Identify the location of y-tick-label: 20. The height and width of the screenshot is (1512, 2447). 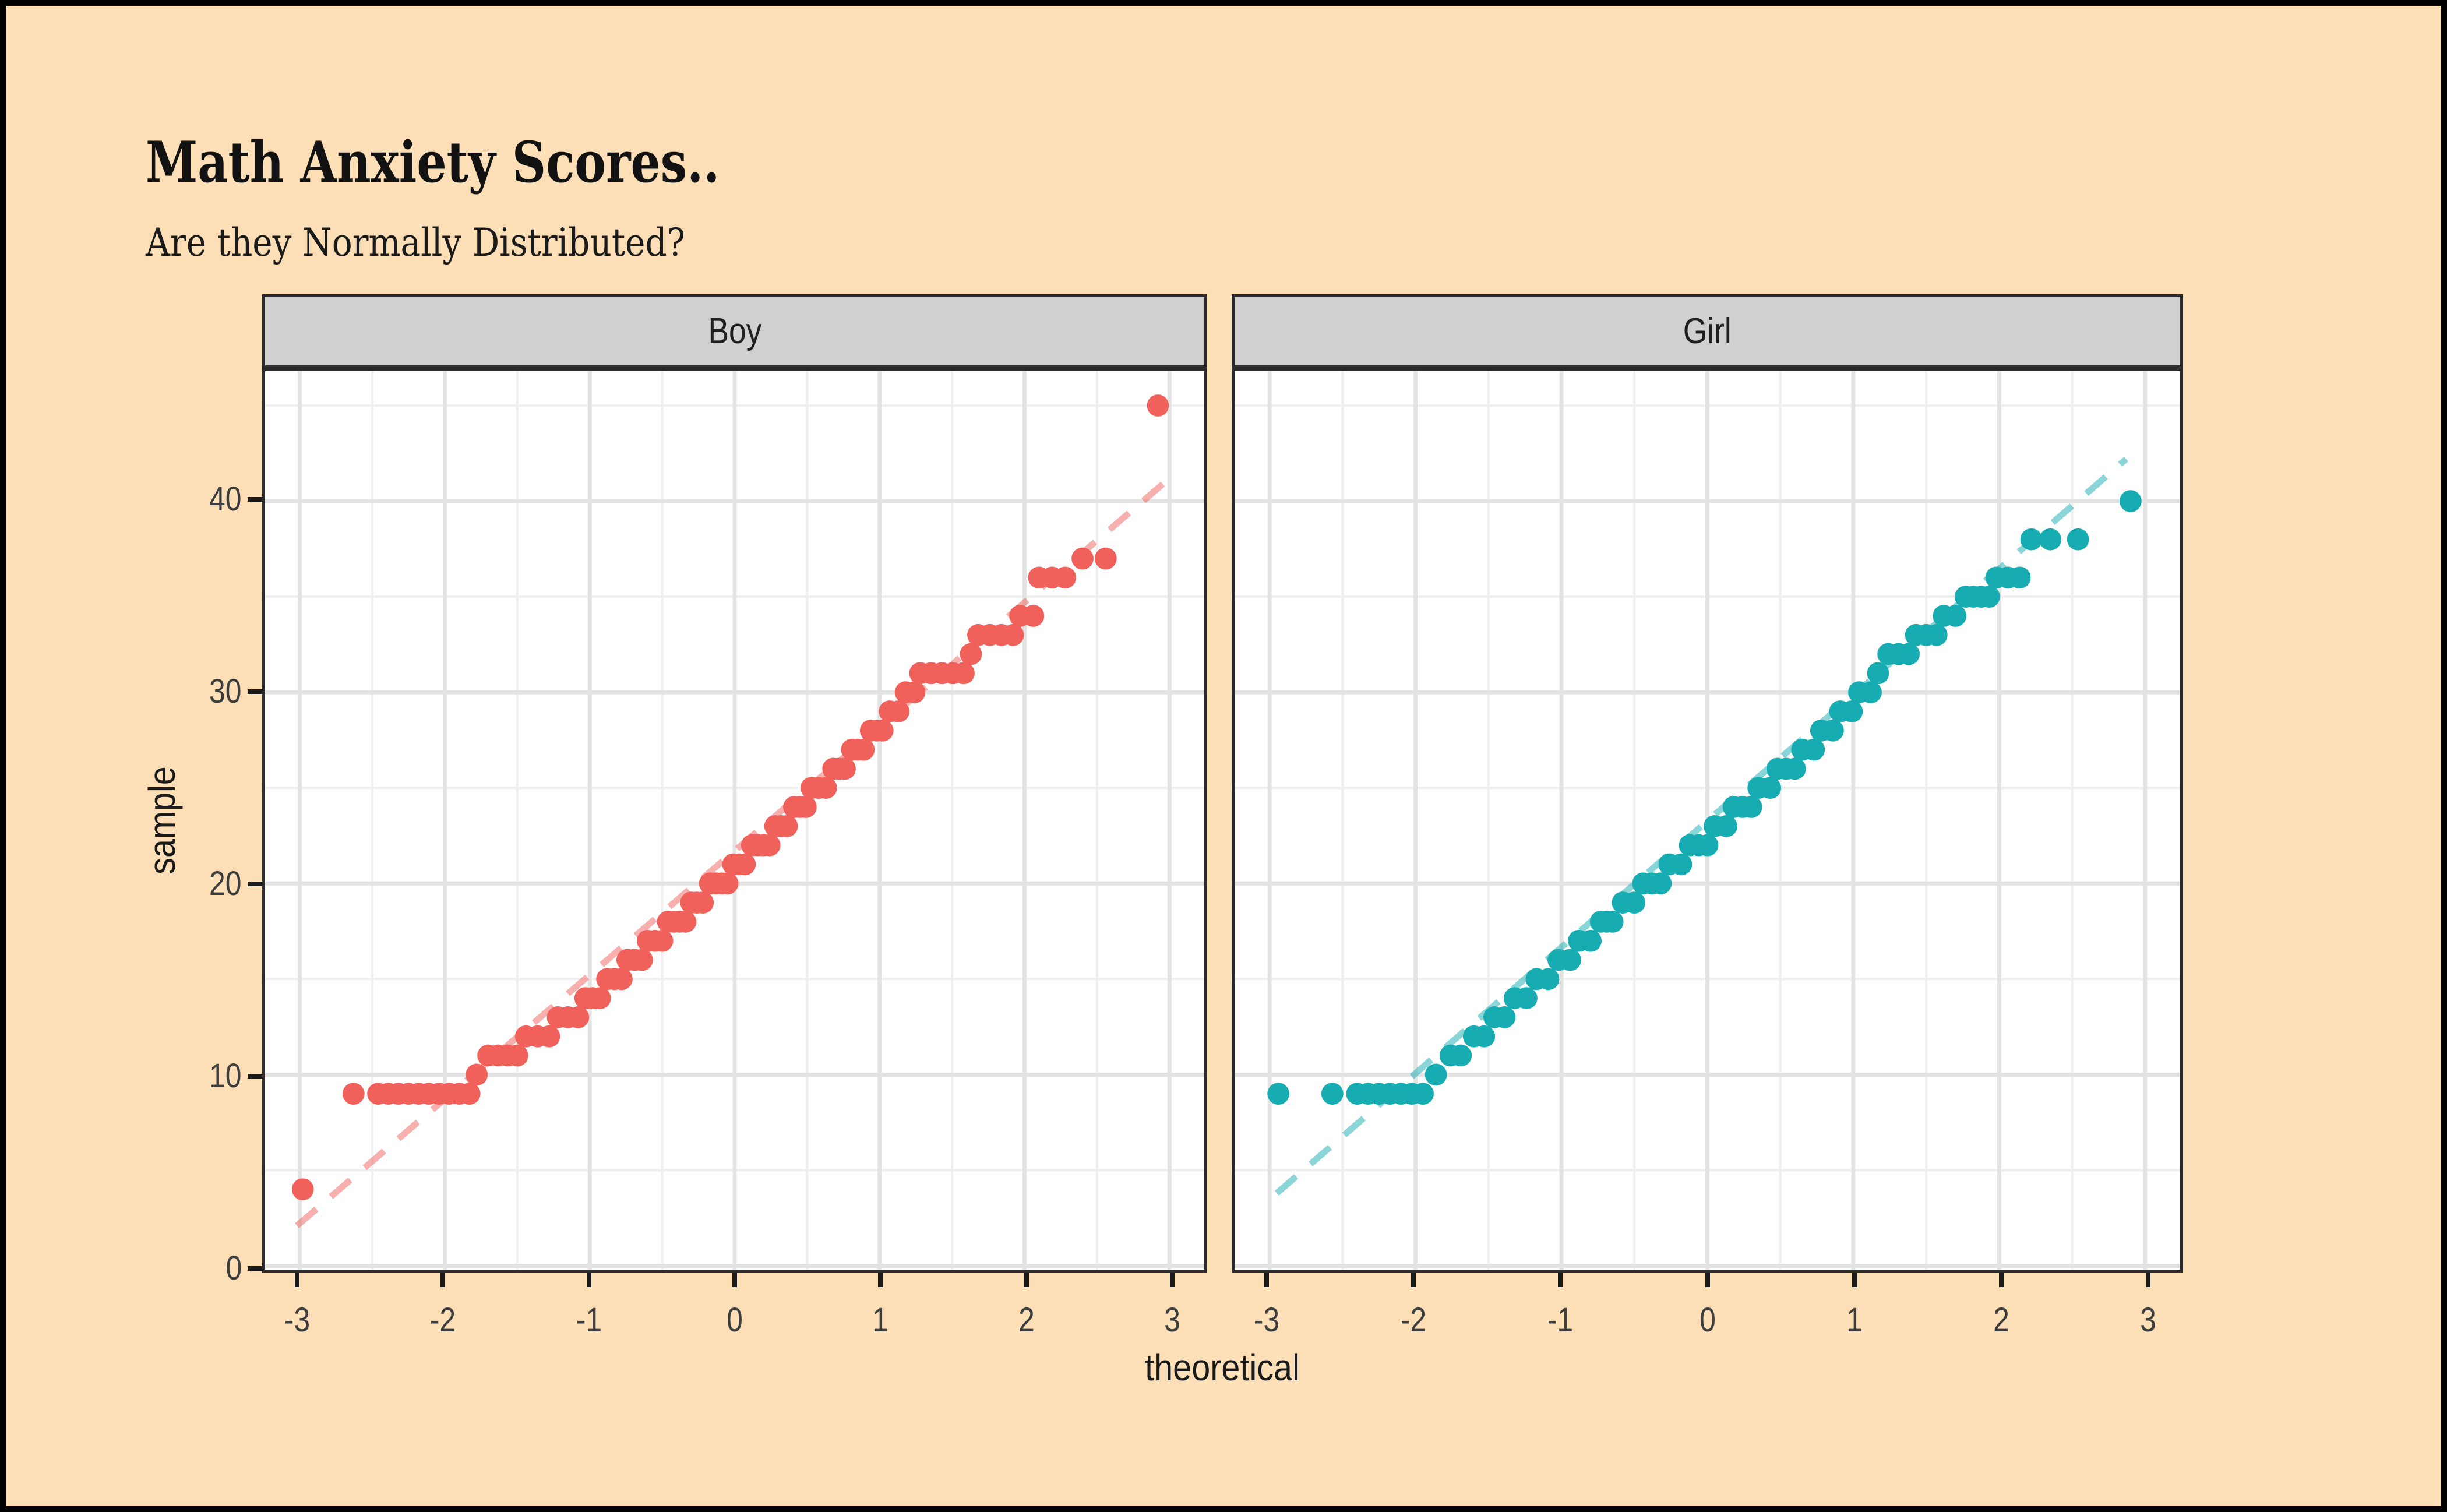
(225, 883).